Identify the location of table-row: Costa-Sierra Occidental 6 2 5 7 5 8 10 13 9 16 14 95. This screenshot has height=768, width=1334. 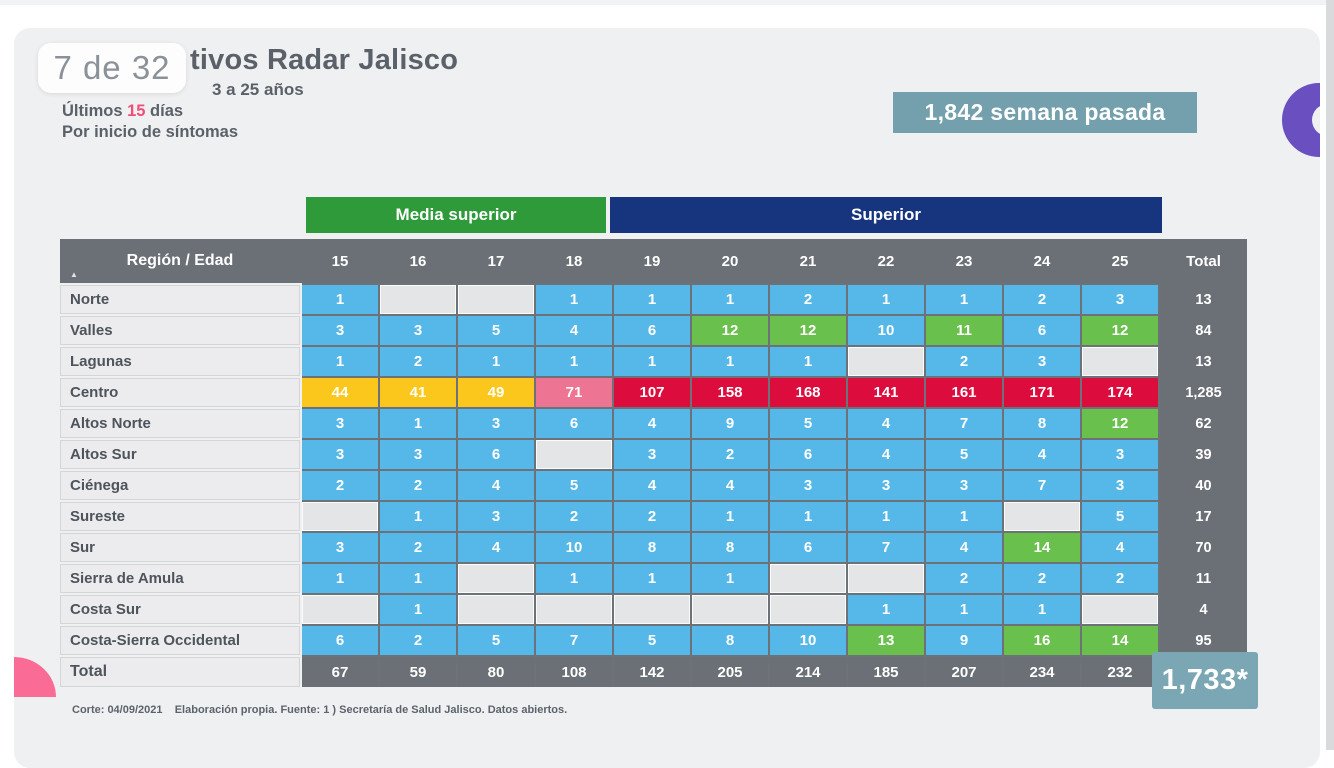
(653, 640).